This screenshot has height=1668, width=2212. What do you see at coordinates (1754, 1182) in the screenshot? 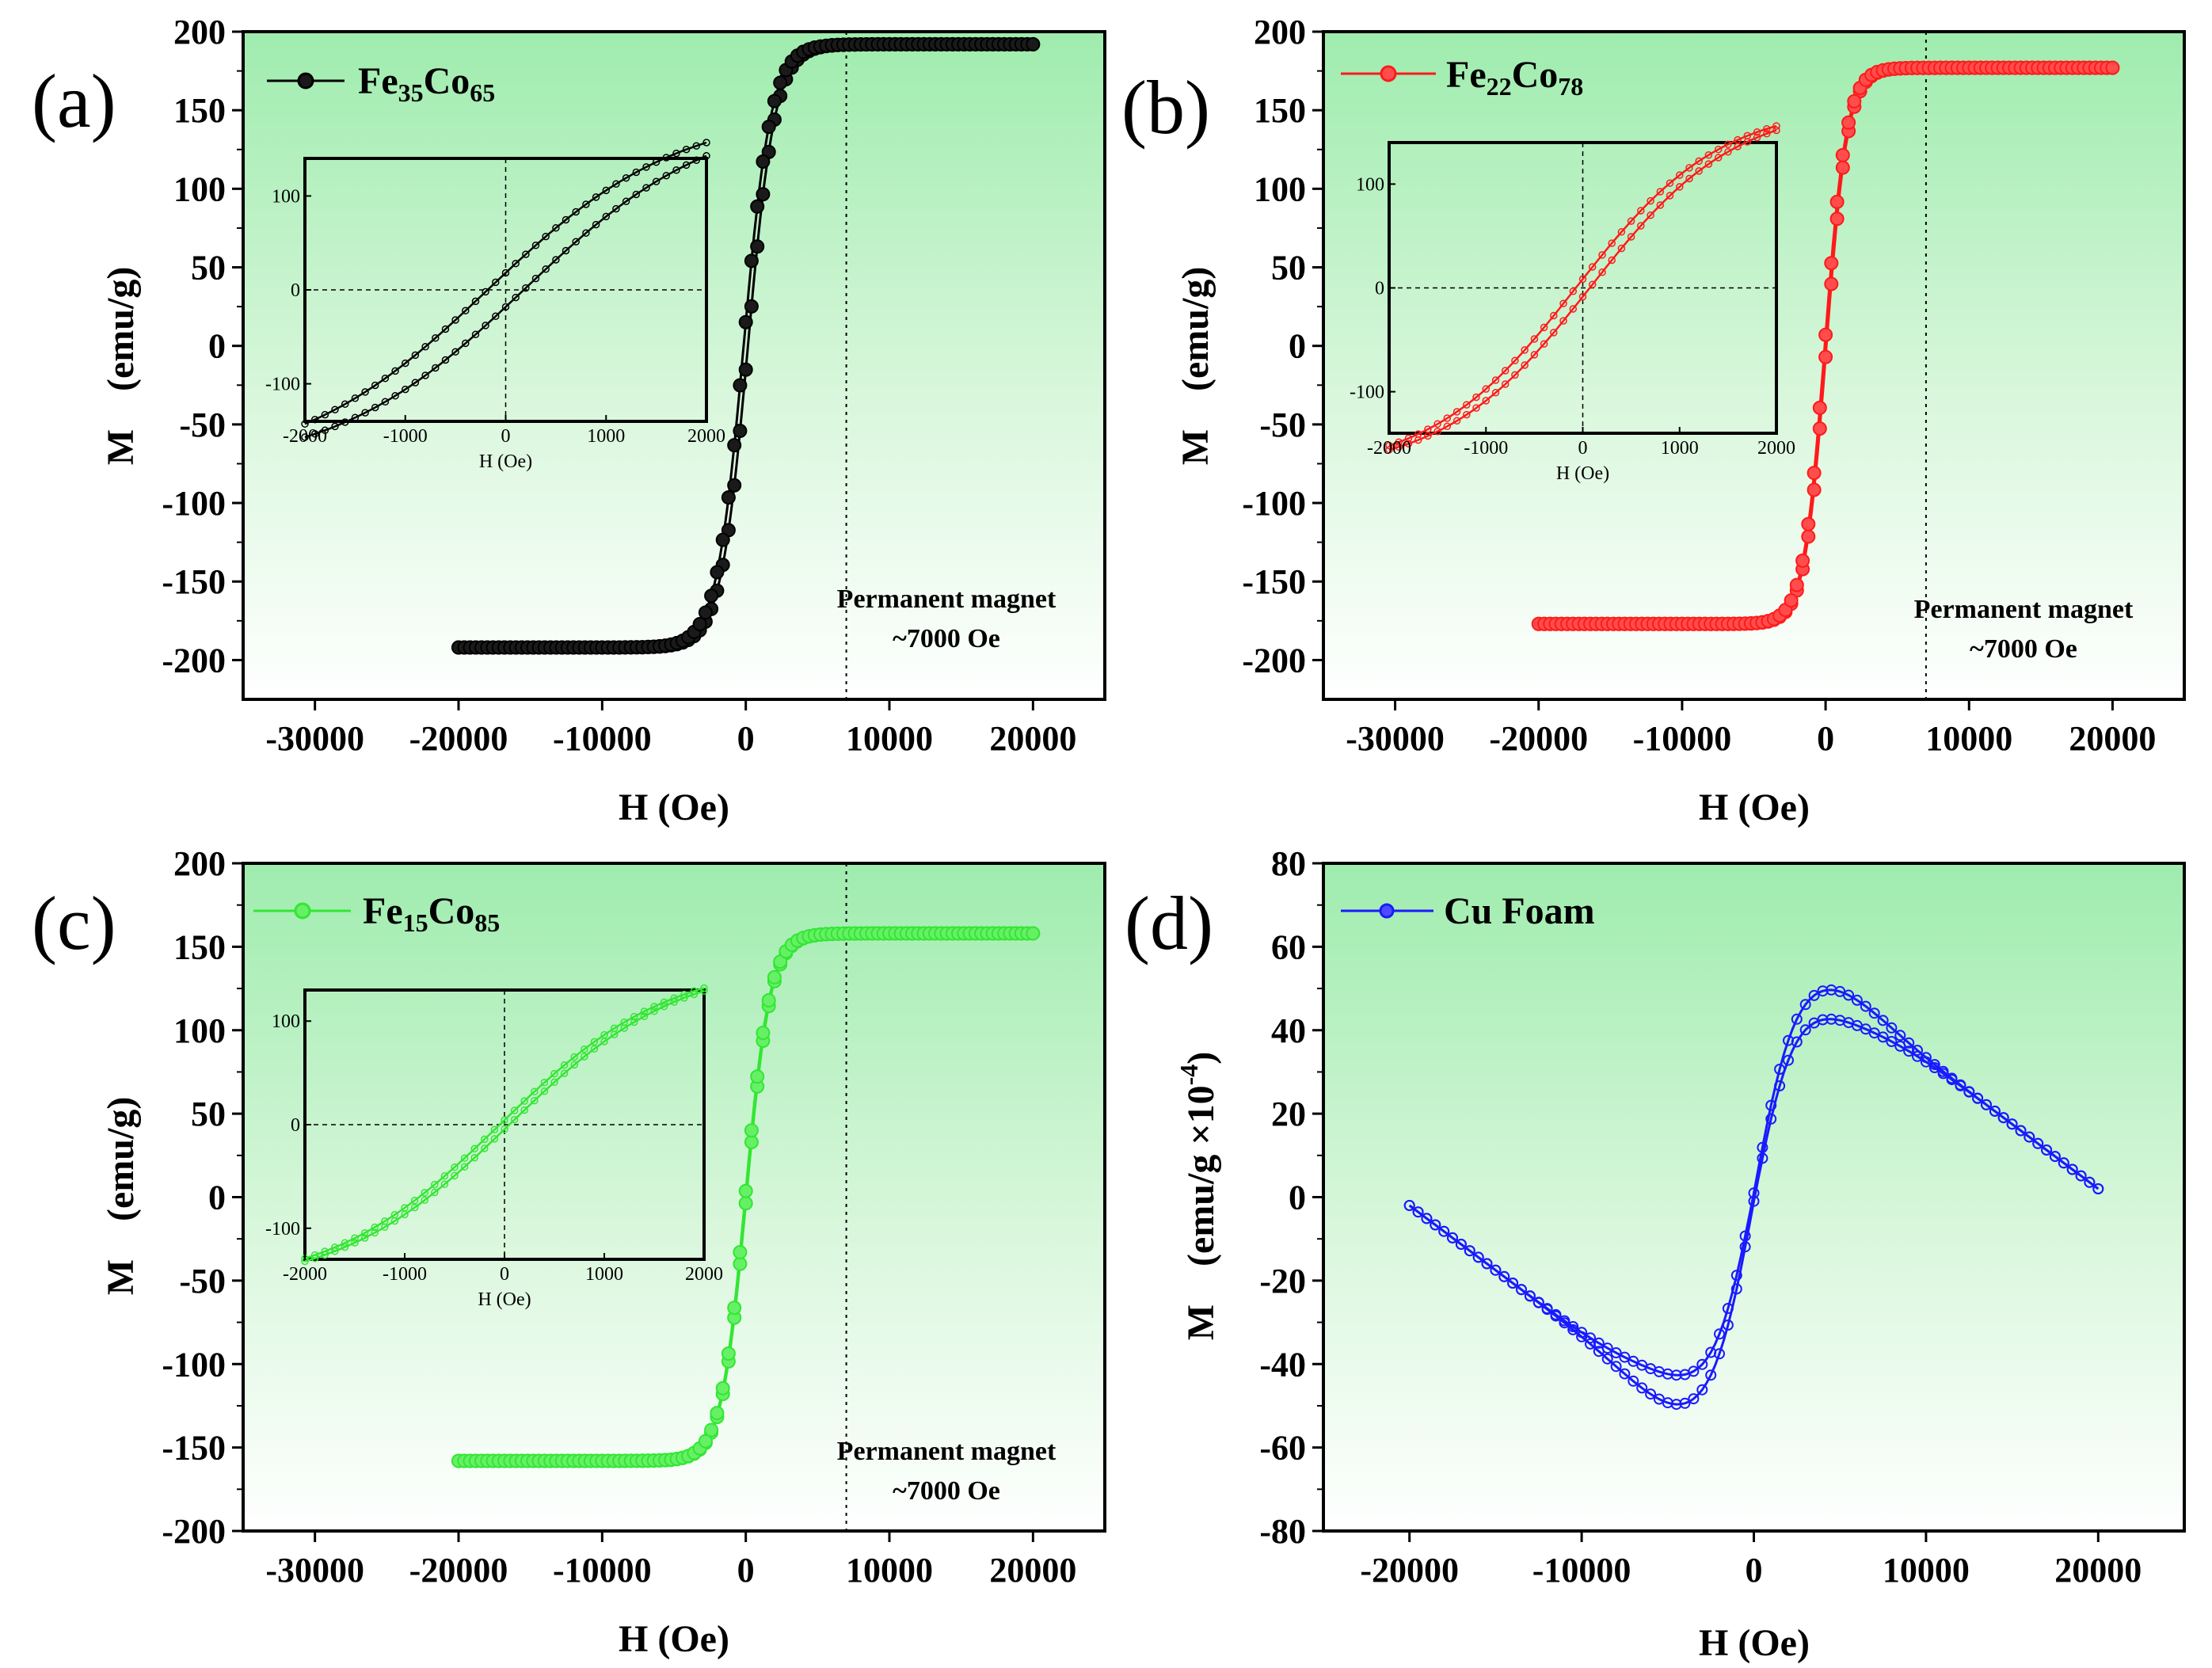
I see `series-line` at bounding box center [1754, 1182].